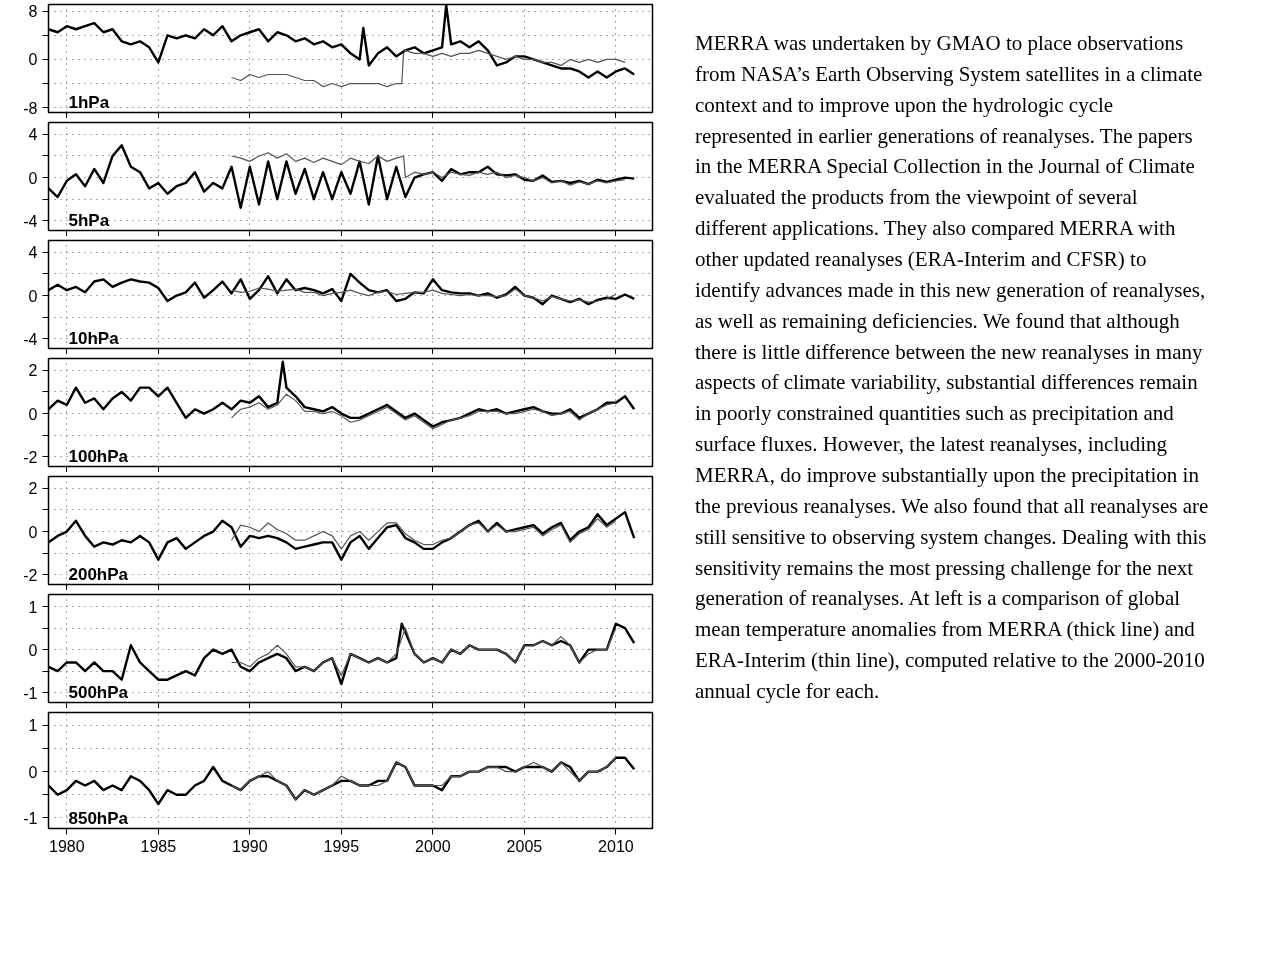  I want to click on annotation: 100hPa, so click(98, 456).